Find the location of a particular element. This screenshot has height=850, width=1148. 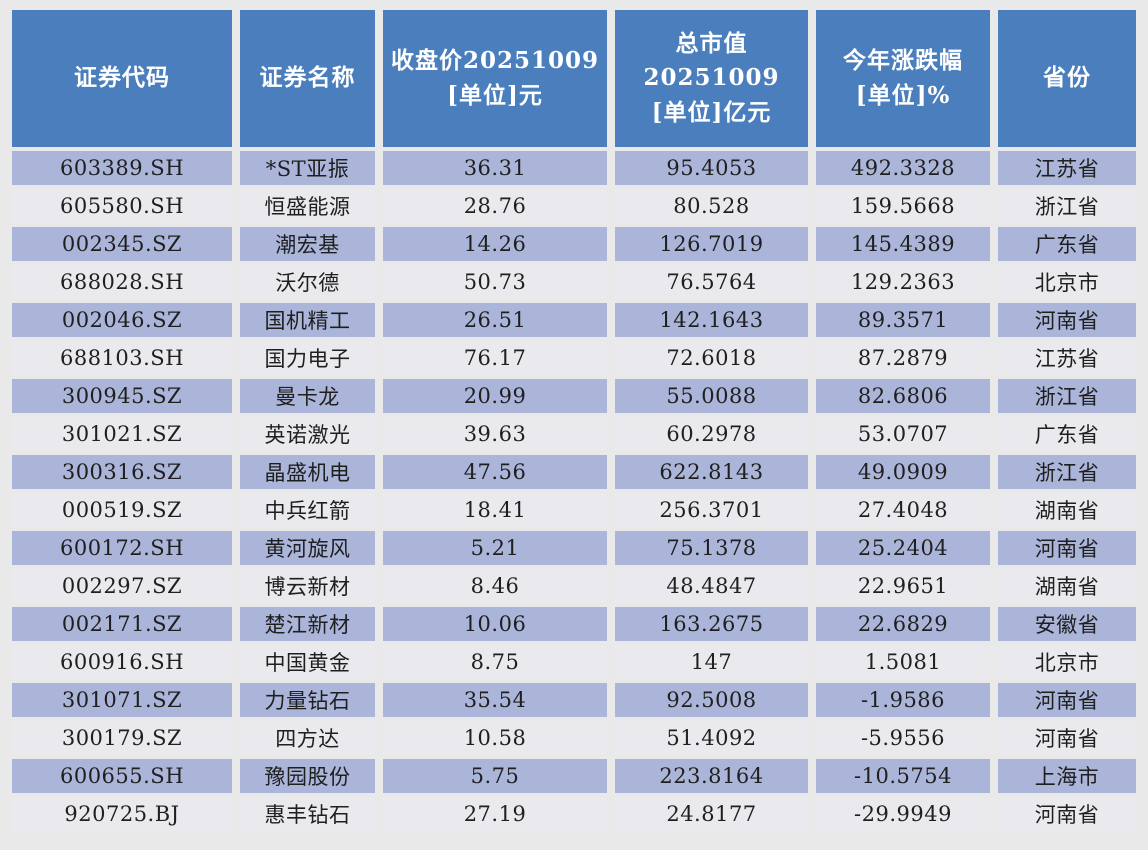

close-price-cell: 39.63 is located at coordinates (495, 434).